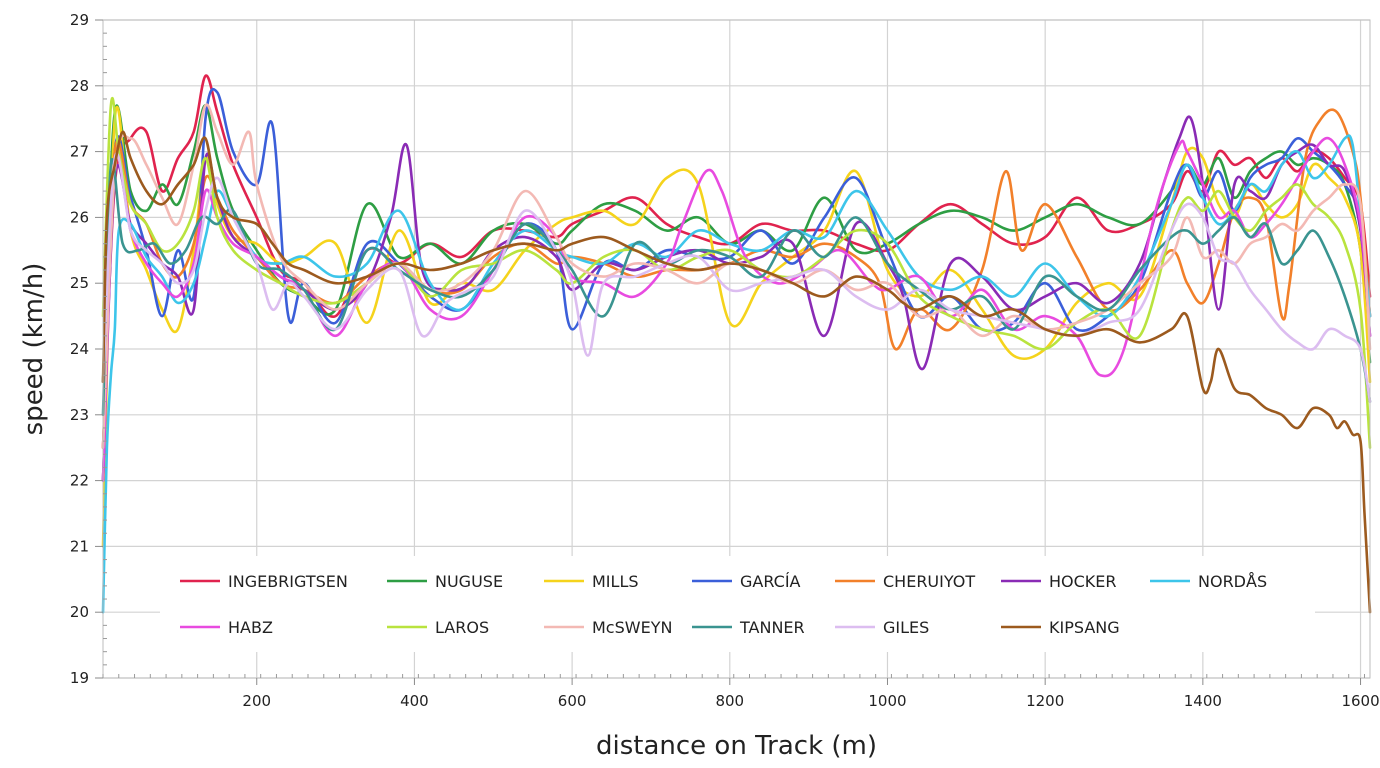  What do you see at coordinates (632, 627) in the screenshot?
I see `legend-label-mcsweyn: McSWEYN` at bounding box center [632, 627].